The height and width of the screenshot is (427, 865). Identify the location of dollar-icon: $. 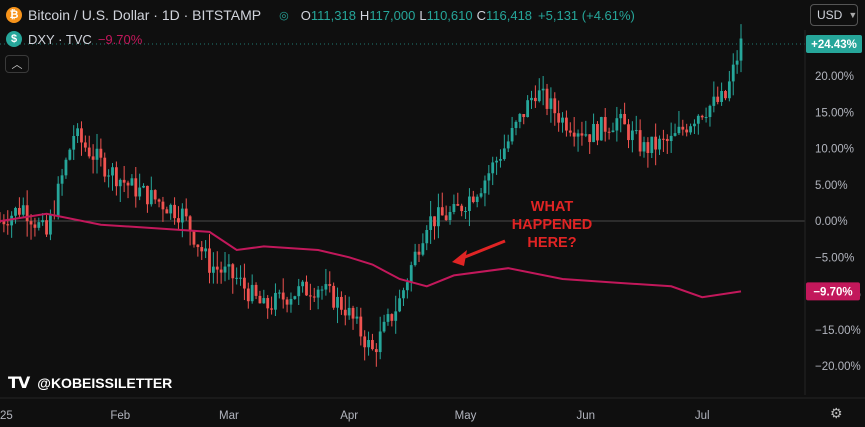
(14, 39).